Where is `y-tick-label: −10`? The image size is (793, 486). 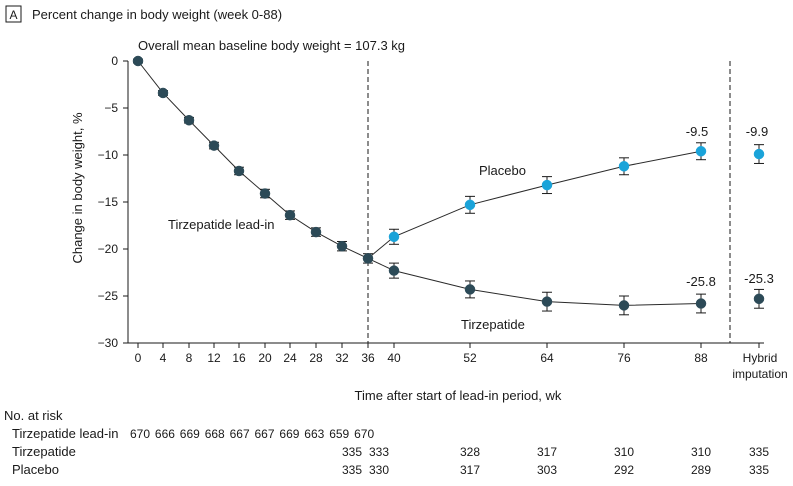
y-tick-label: −10 is located at coordinates (108, 155).